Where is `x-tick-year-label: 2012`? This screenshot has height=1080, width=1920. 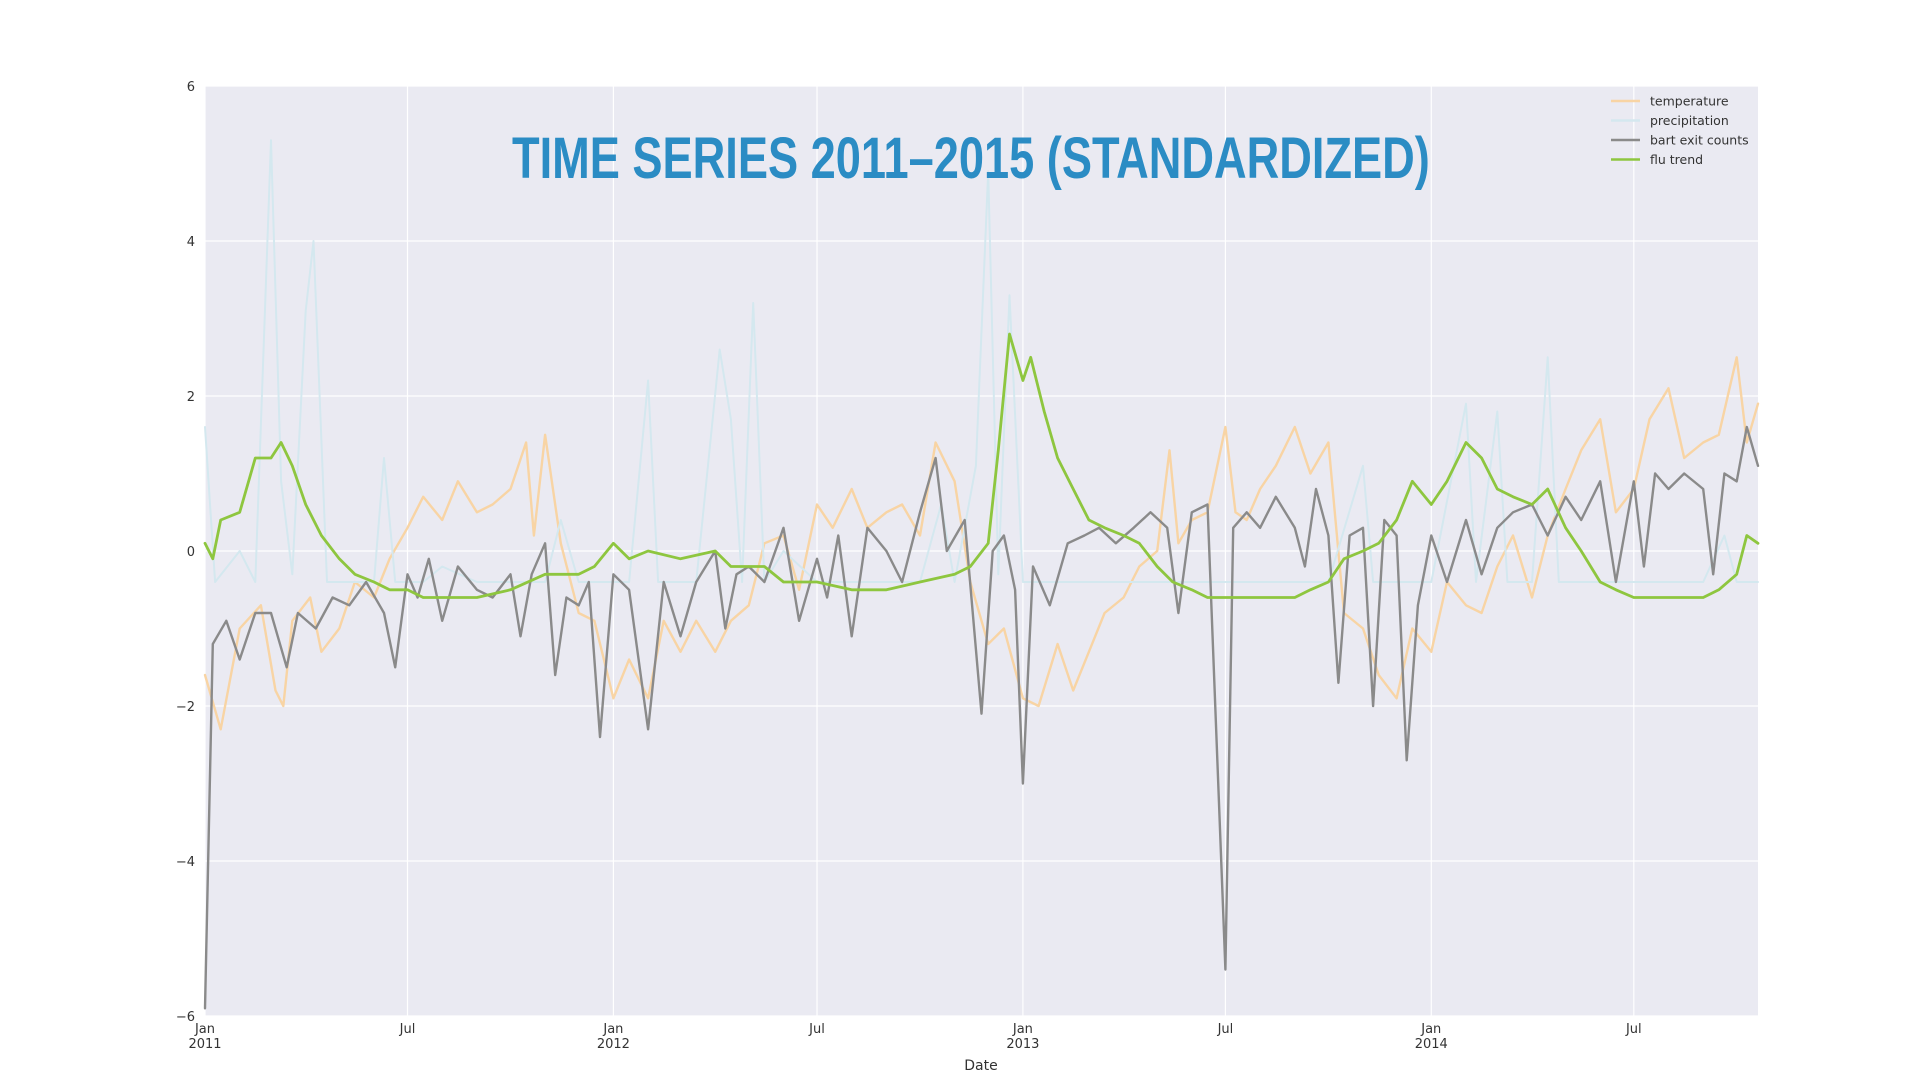 x-tick-year-label: 2012 is located at coordinates (613, 1044).